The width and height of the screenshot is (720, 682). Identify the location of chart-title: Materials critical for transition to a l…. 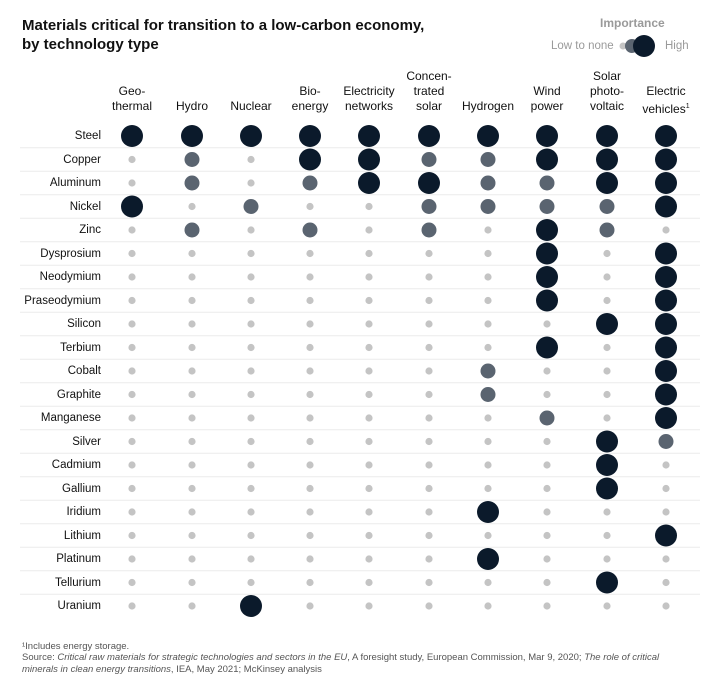
(223, 35).